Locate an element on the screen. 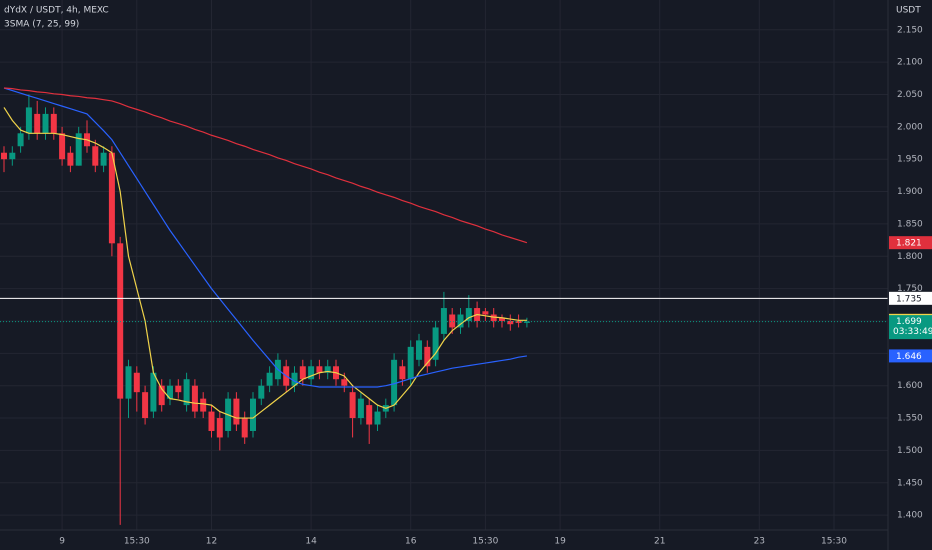  sma-last-label: 1.646 is located at coordinates (909, 357).